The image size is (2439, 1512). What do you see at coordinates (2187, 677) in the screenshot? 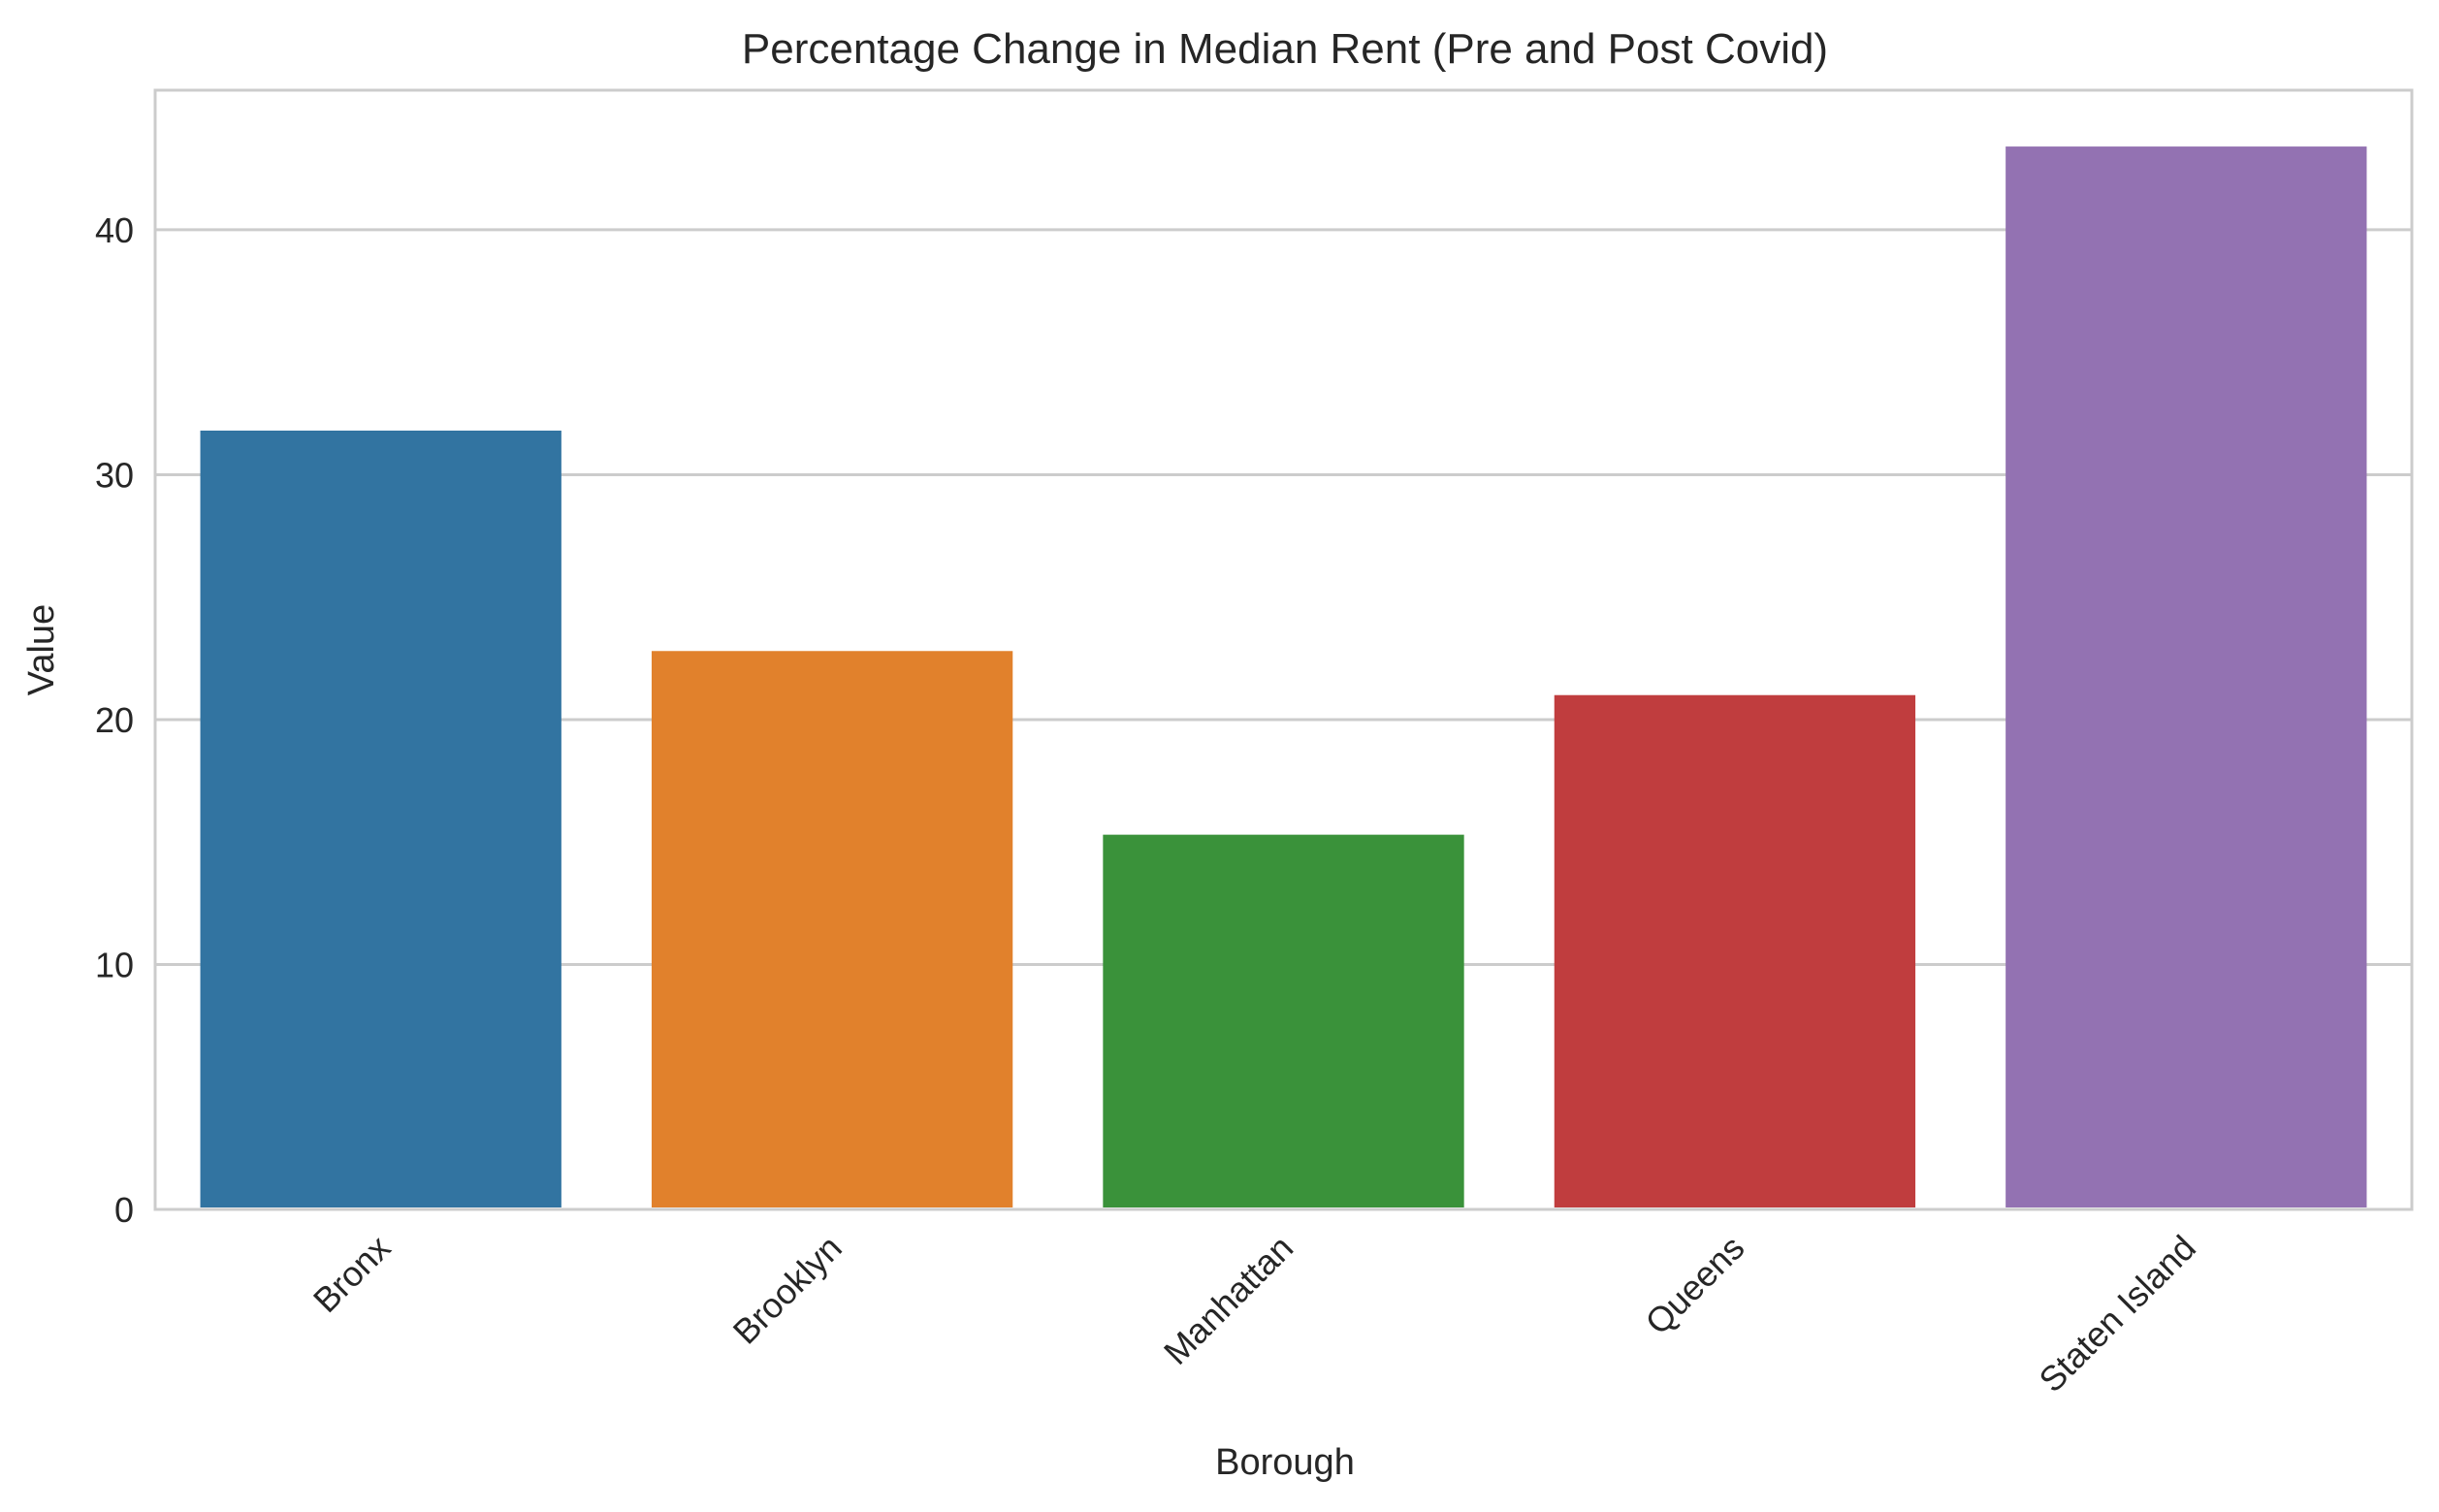
I see `bar-staten-island` at bounding box center [2187, 677].